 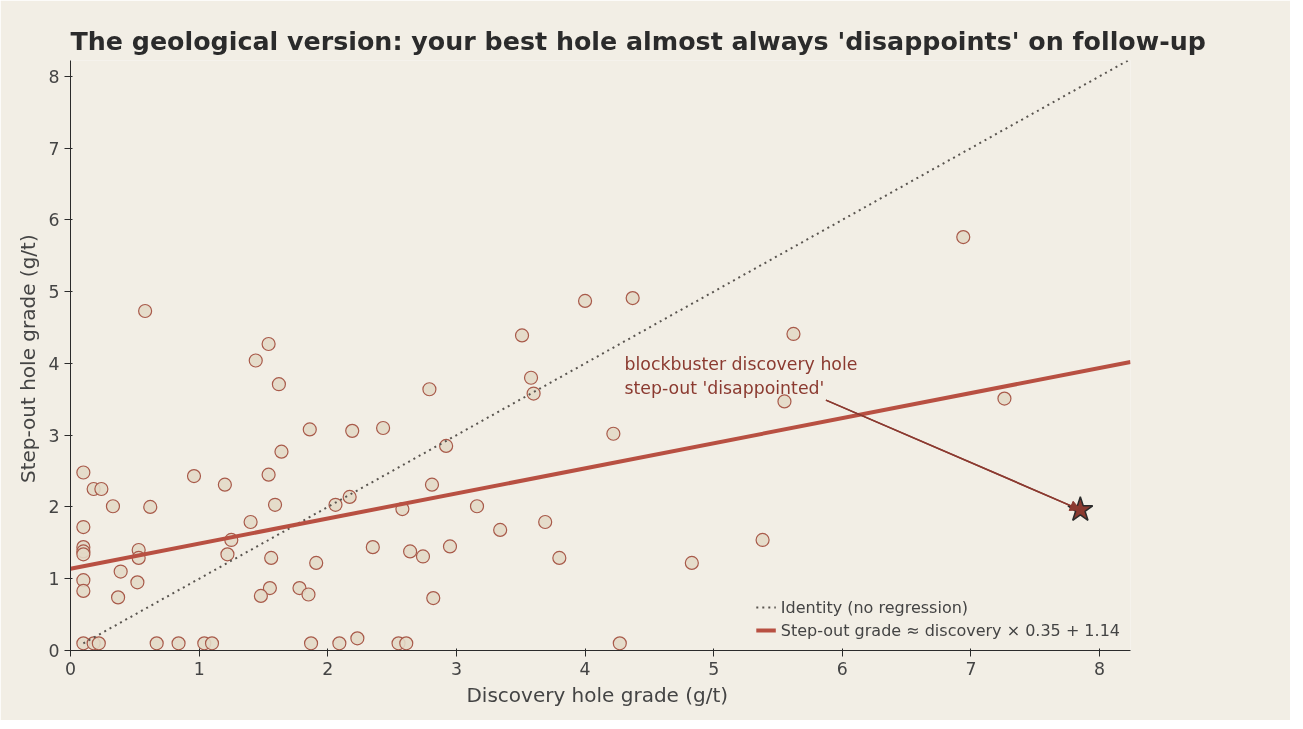 What do you see at coordinates (54, 148) in the screenshot?
I see `y-tick-label: 7` at bounding box center [54, 148].